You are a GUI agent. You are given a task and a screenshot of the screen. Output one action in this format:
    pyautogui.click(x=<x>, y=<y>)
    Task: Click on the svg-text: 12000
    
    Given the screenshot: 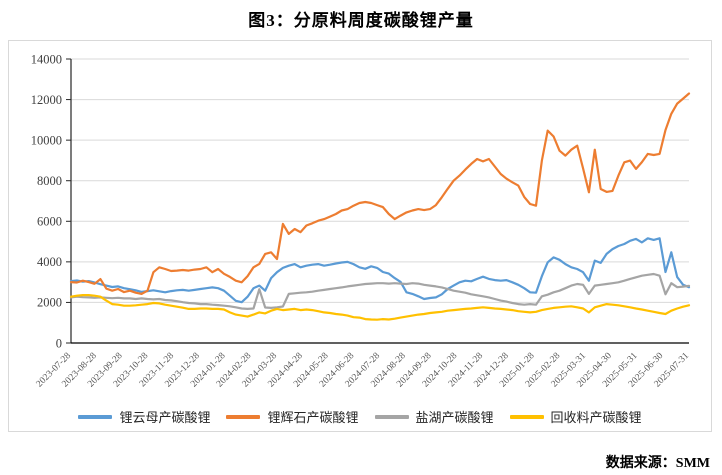 What is the action you would take?
    pyautogui.click(x=46, y=100)
    